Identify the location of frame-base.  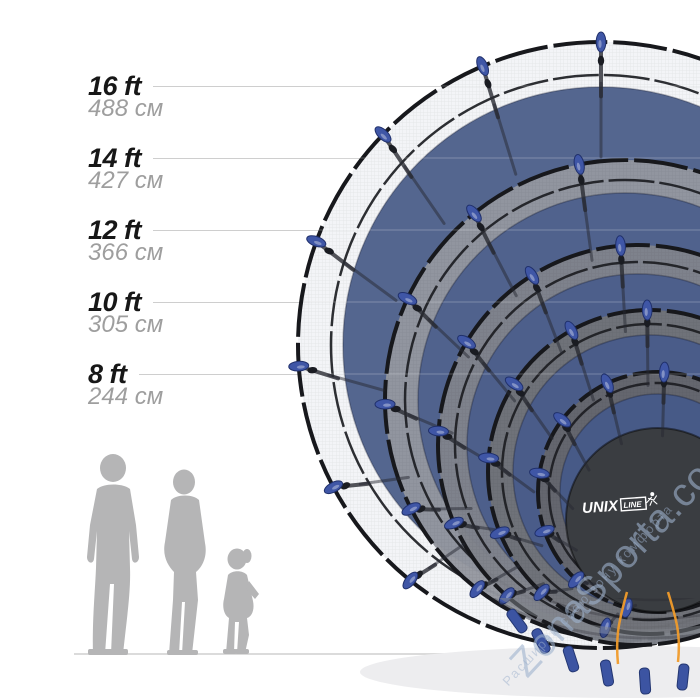
(594, 646).